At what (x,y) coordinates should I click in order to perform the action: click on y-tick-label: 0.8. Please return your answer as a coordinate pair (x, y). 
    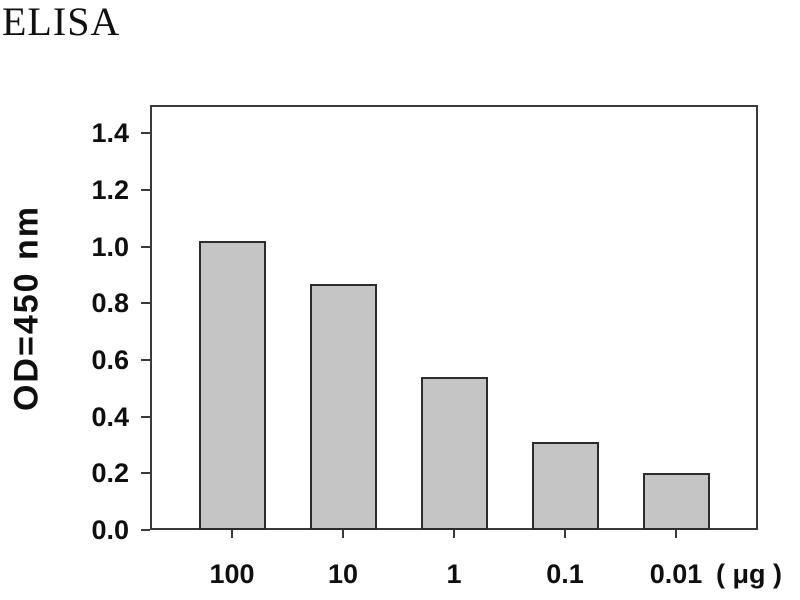
    Looking at the image, I should click on (110, 303).